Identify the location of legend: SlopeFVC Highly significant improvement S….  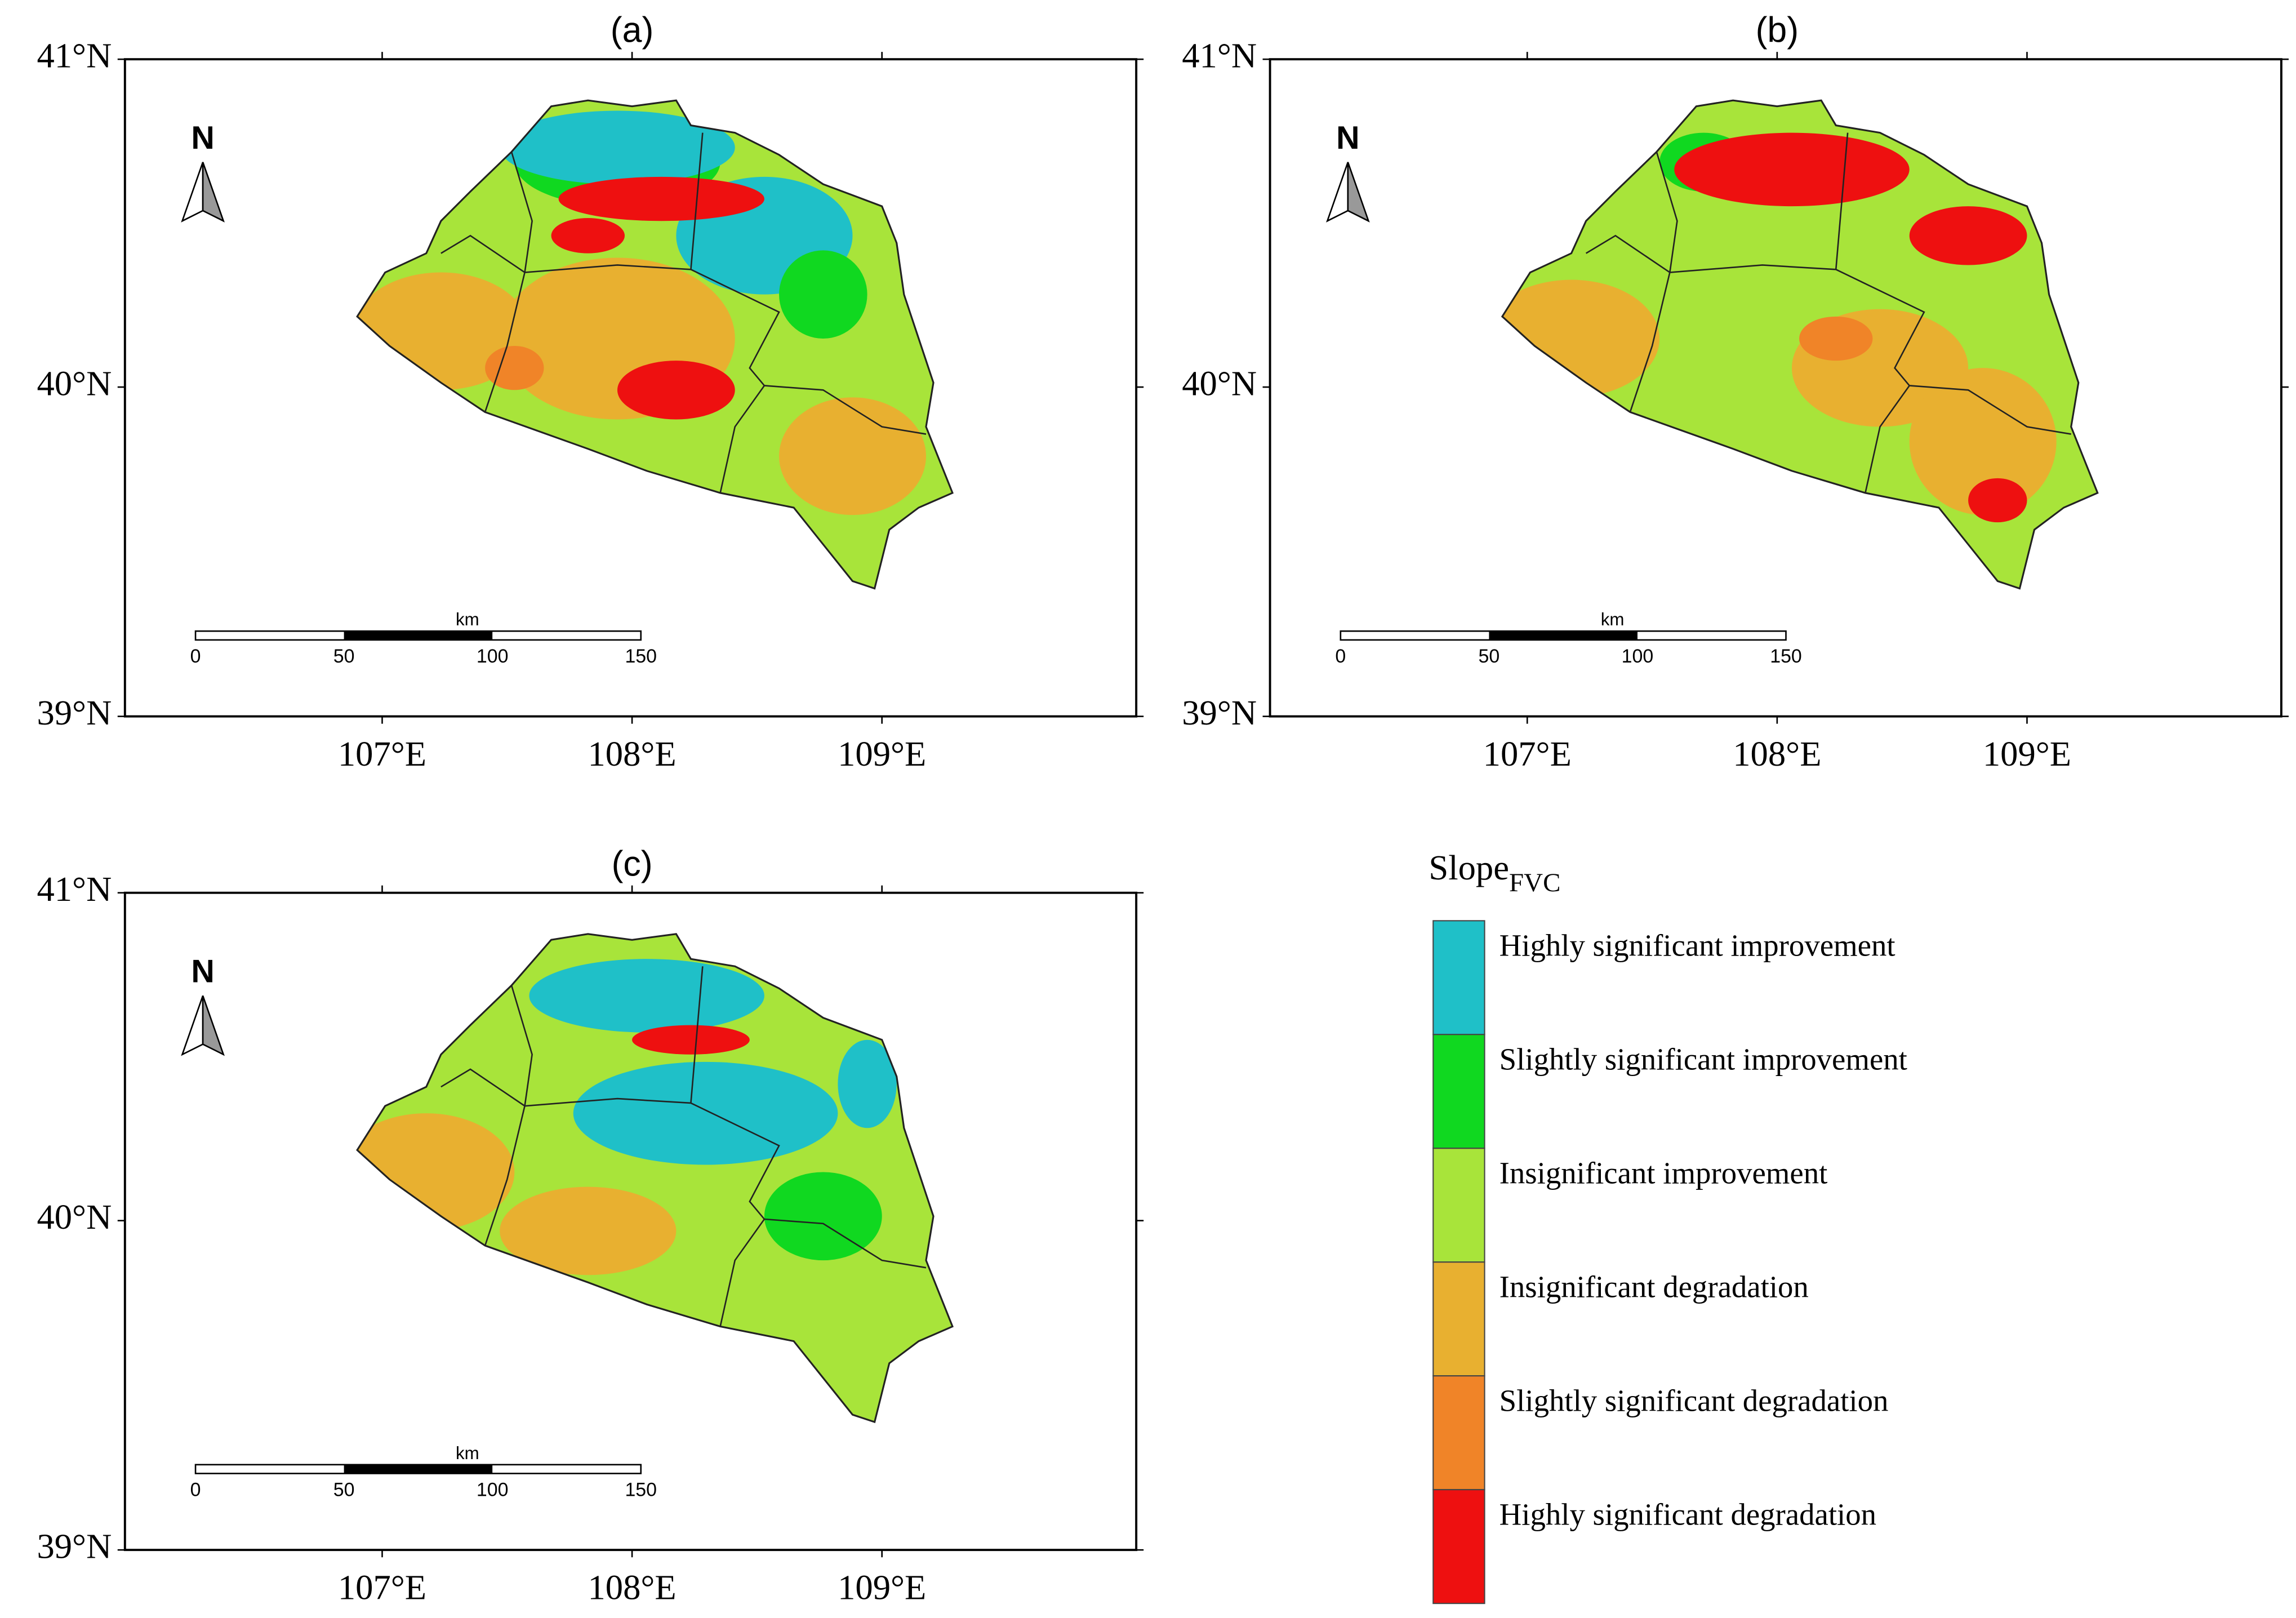
(1668, 1226).